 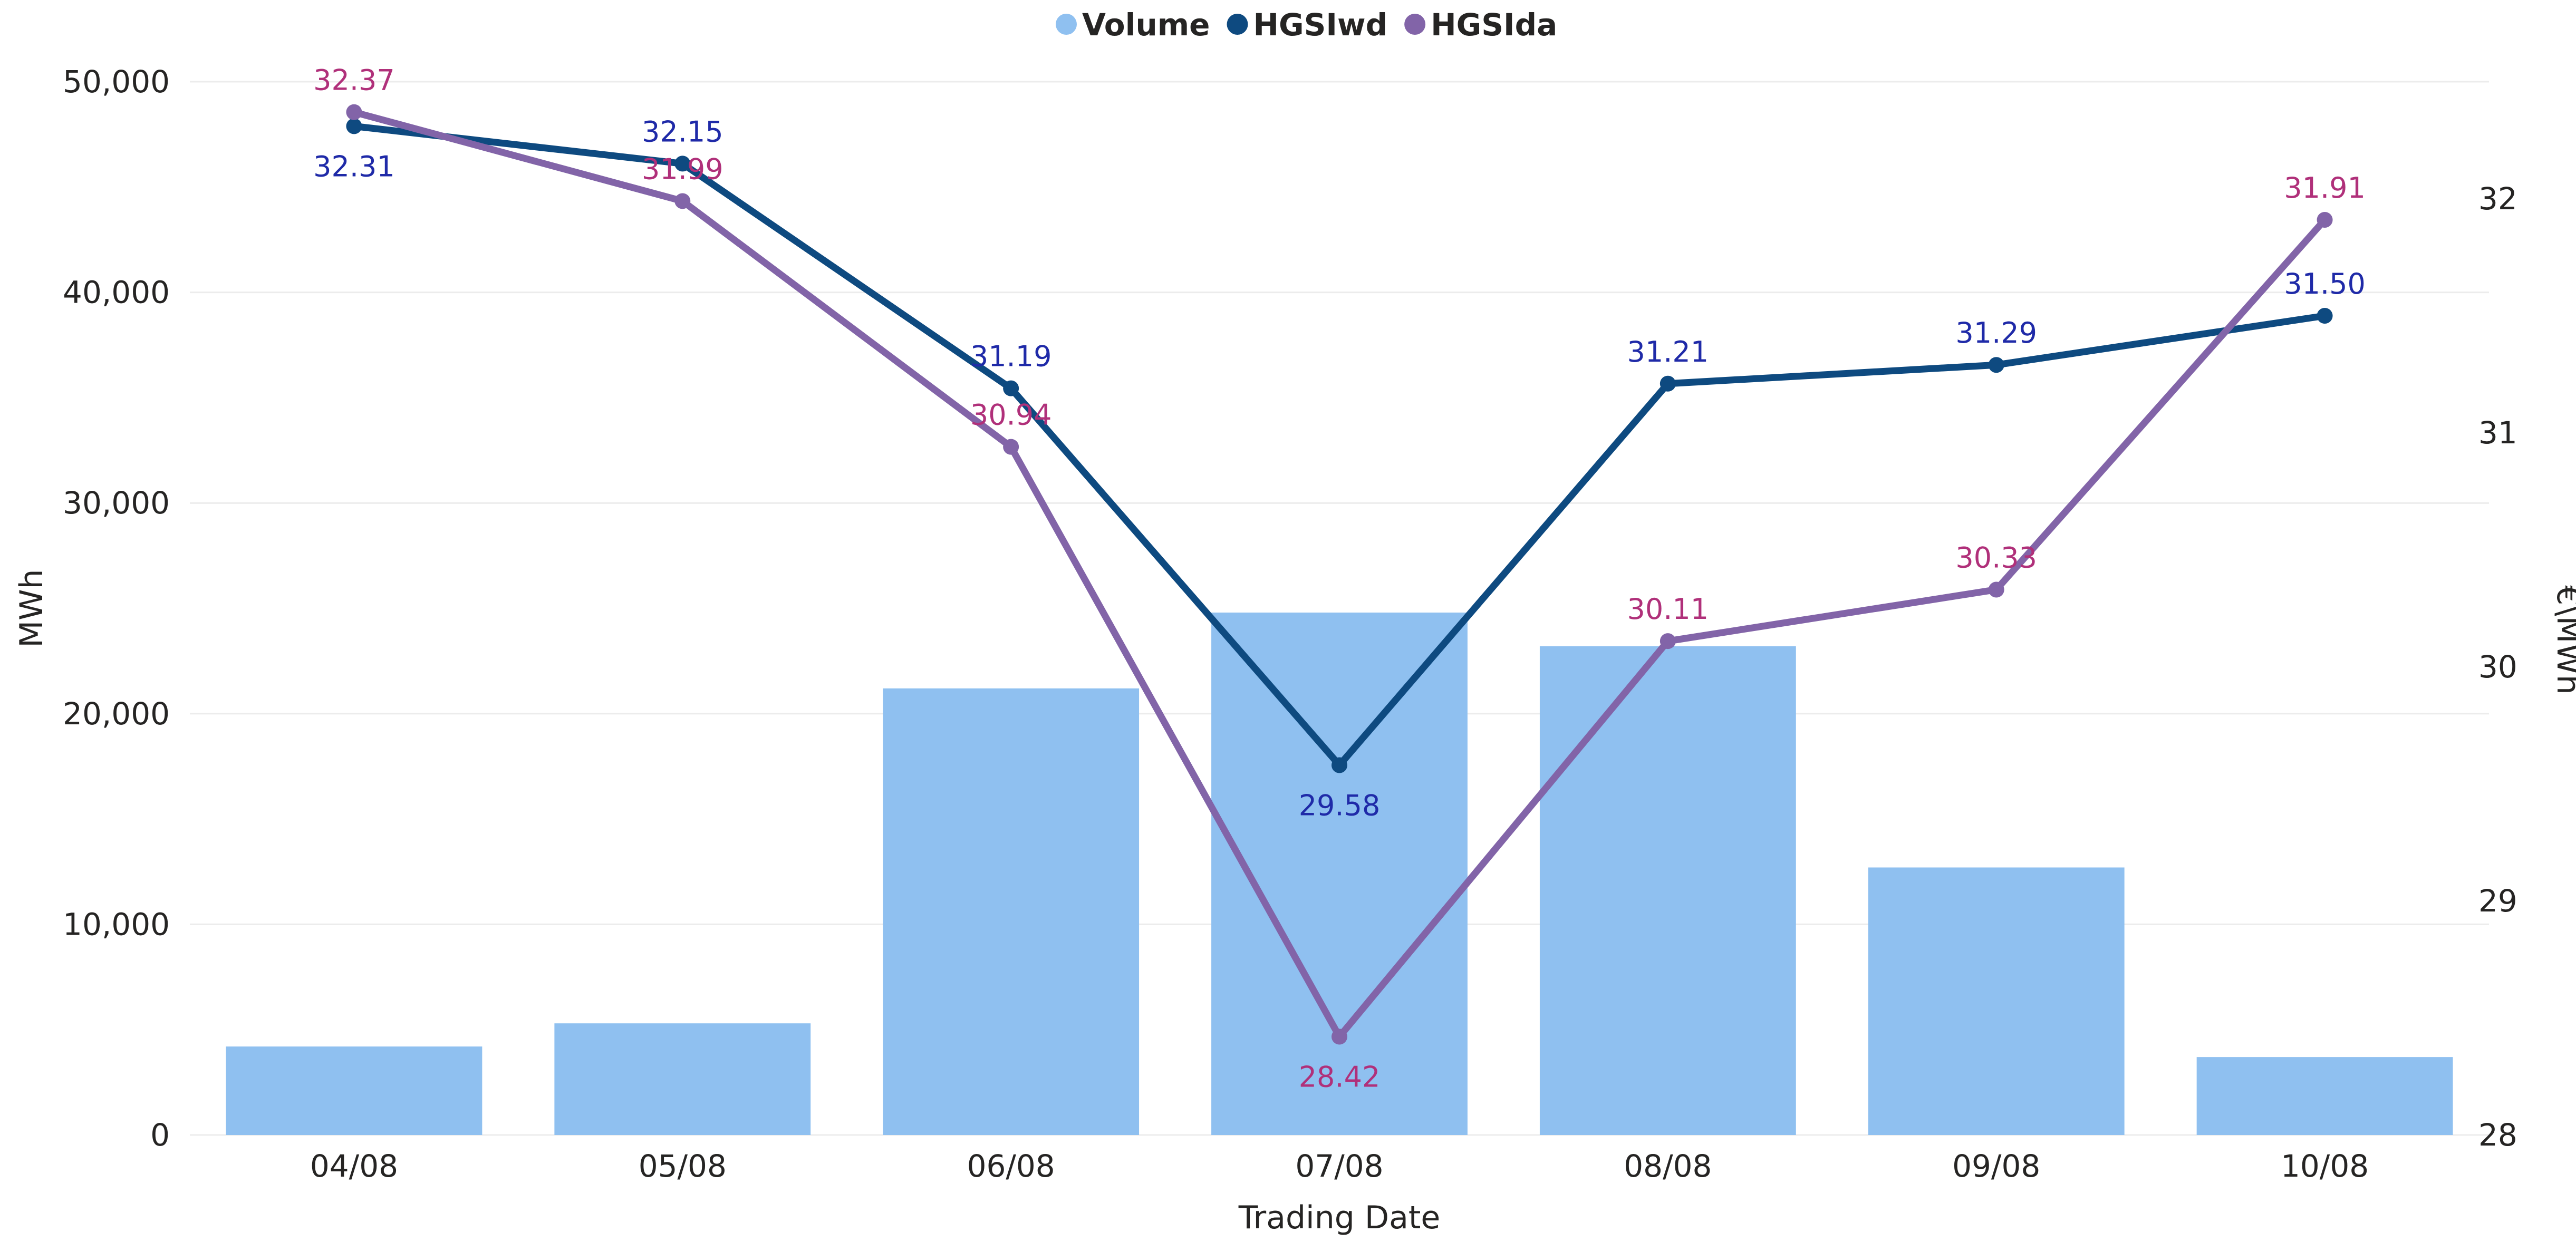 What do you see at coordinates (1668, 610) in the screenshot?
I see `hgsida-data-label: 30.11` at bounding box center [1668, 610].